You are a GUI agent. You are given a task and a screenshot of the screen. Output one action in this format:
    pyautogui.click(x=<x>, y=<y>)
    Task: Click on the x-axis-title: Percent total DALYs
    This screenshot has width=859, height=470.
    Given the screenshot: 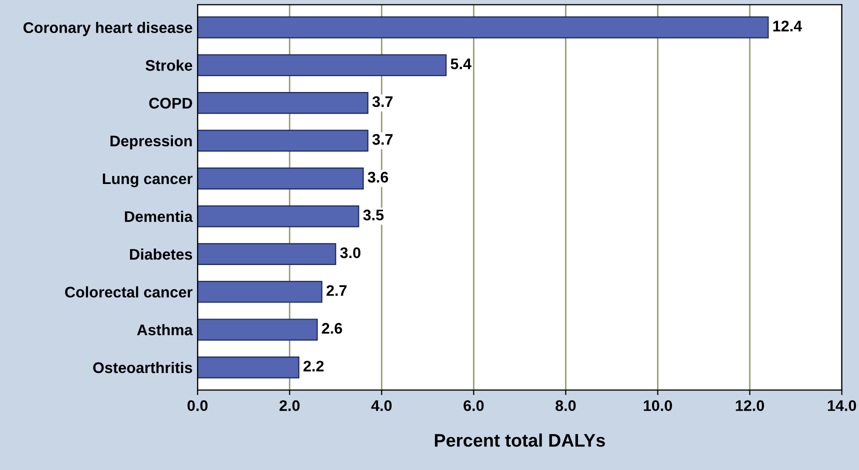 What is the action you would take?
    pyautogui.click(x=519, y=440)
    